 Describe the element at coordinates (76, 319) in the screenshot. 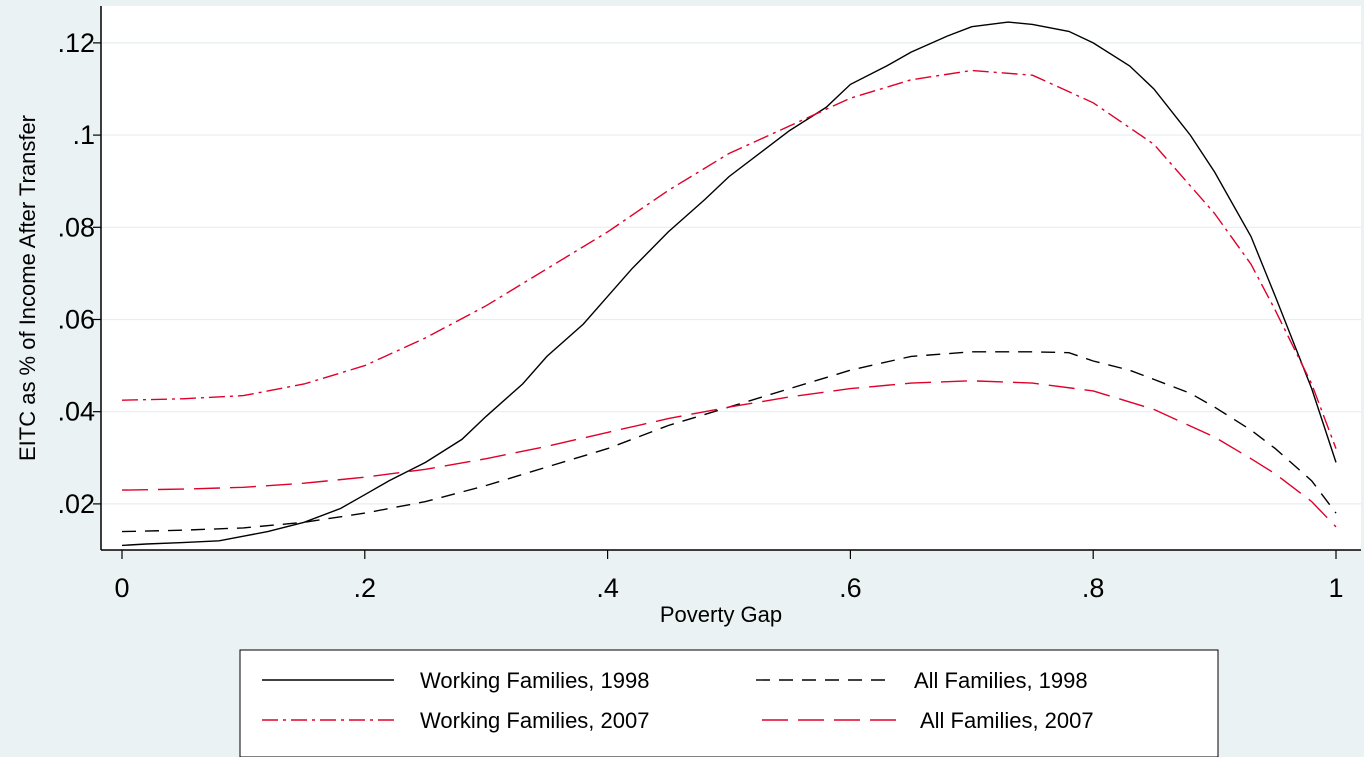

I see `y-tick-label-2: .06` at that location.